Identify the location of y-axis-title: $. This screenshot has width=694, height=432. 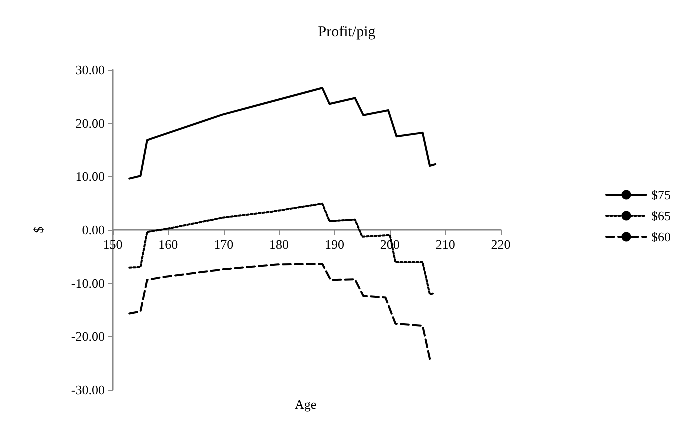
(38, 230).